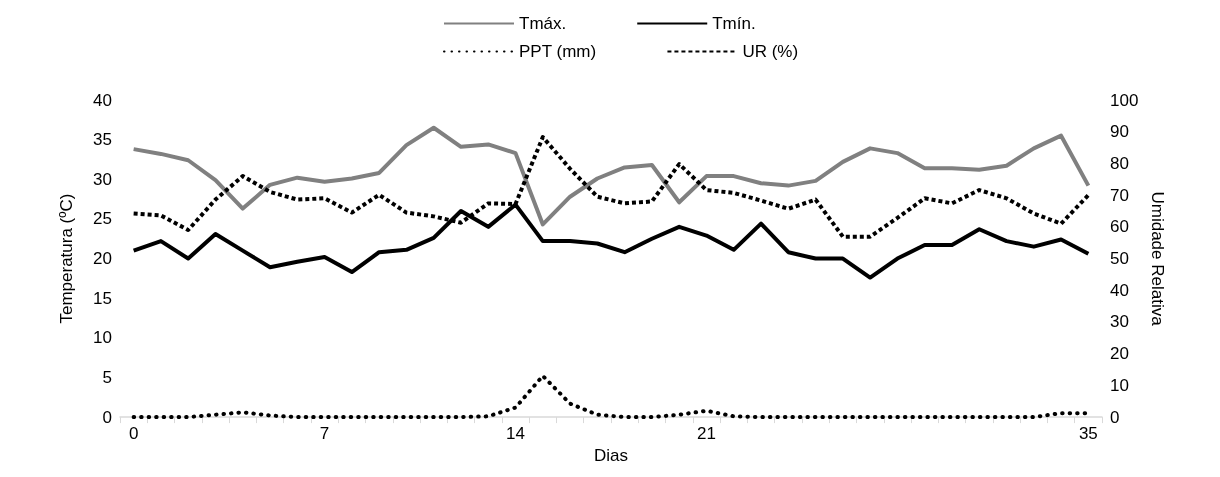 The width and height of the screenshot is (1220, 477). Describe the element at coordinates (102, 100) in the screenshot. I see `y-tick-label: 40` at that location.